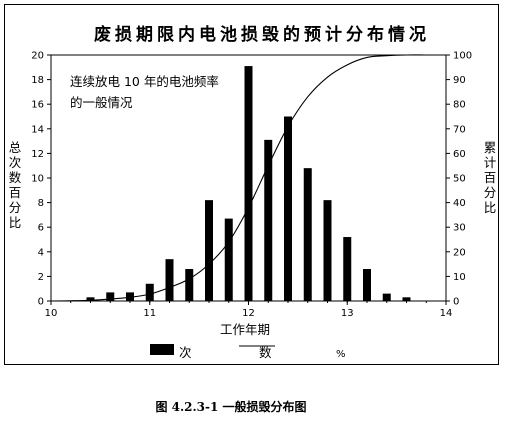 The height and width of the screenshot is (425, 506). What do you see at coordinates (51, 313) in the screenshot?
I see `x-tick-label: 10` at bounding box center [51, 313].